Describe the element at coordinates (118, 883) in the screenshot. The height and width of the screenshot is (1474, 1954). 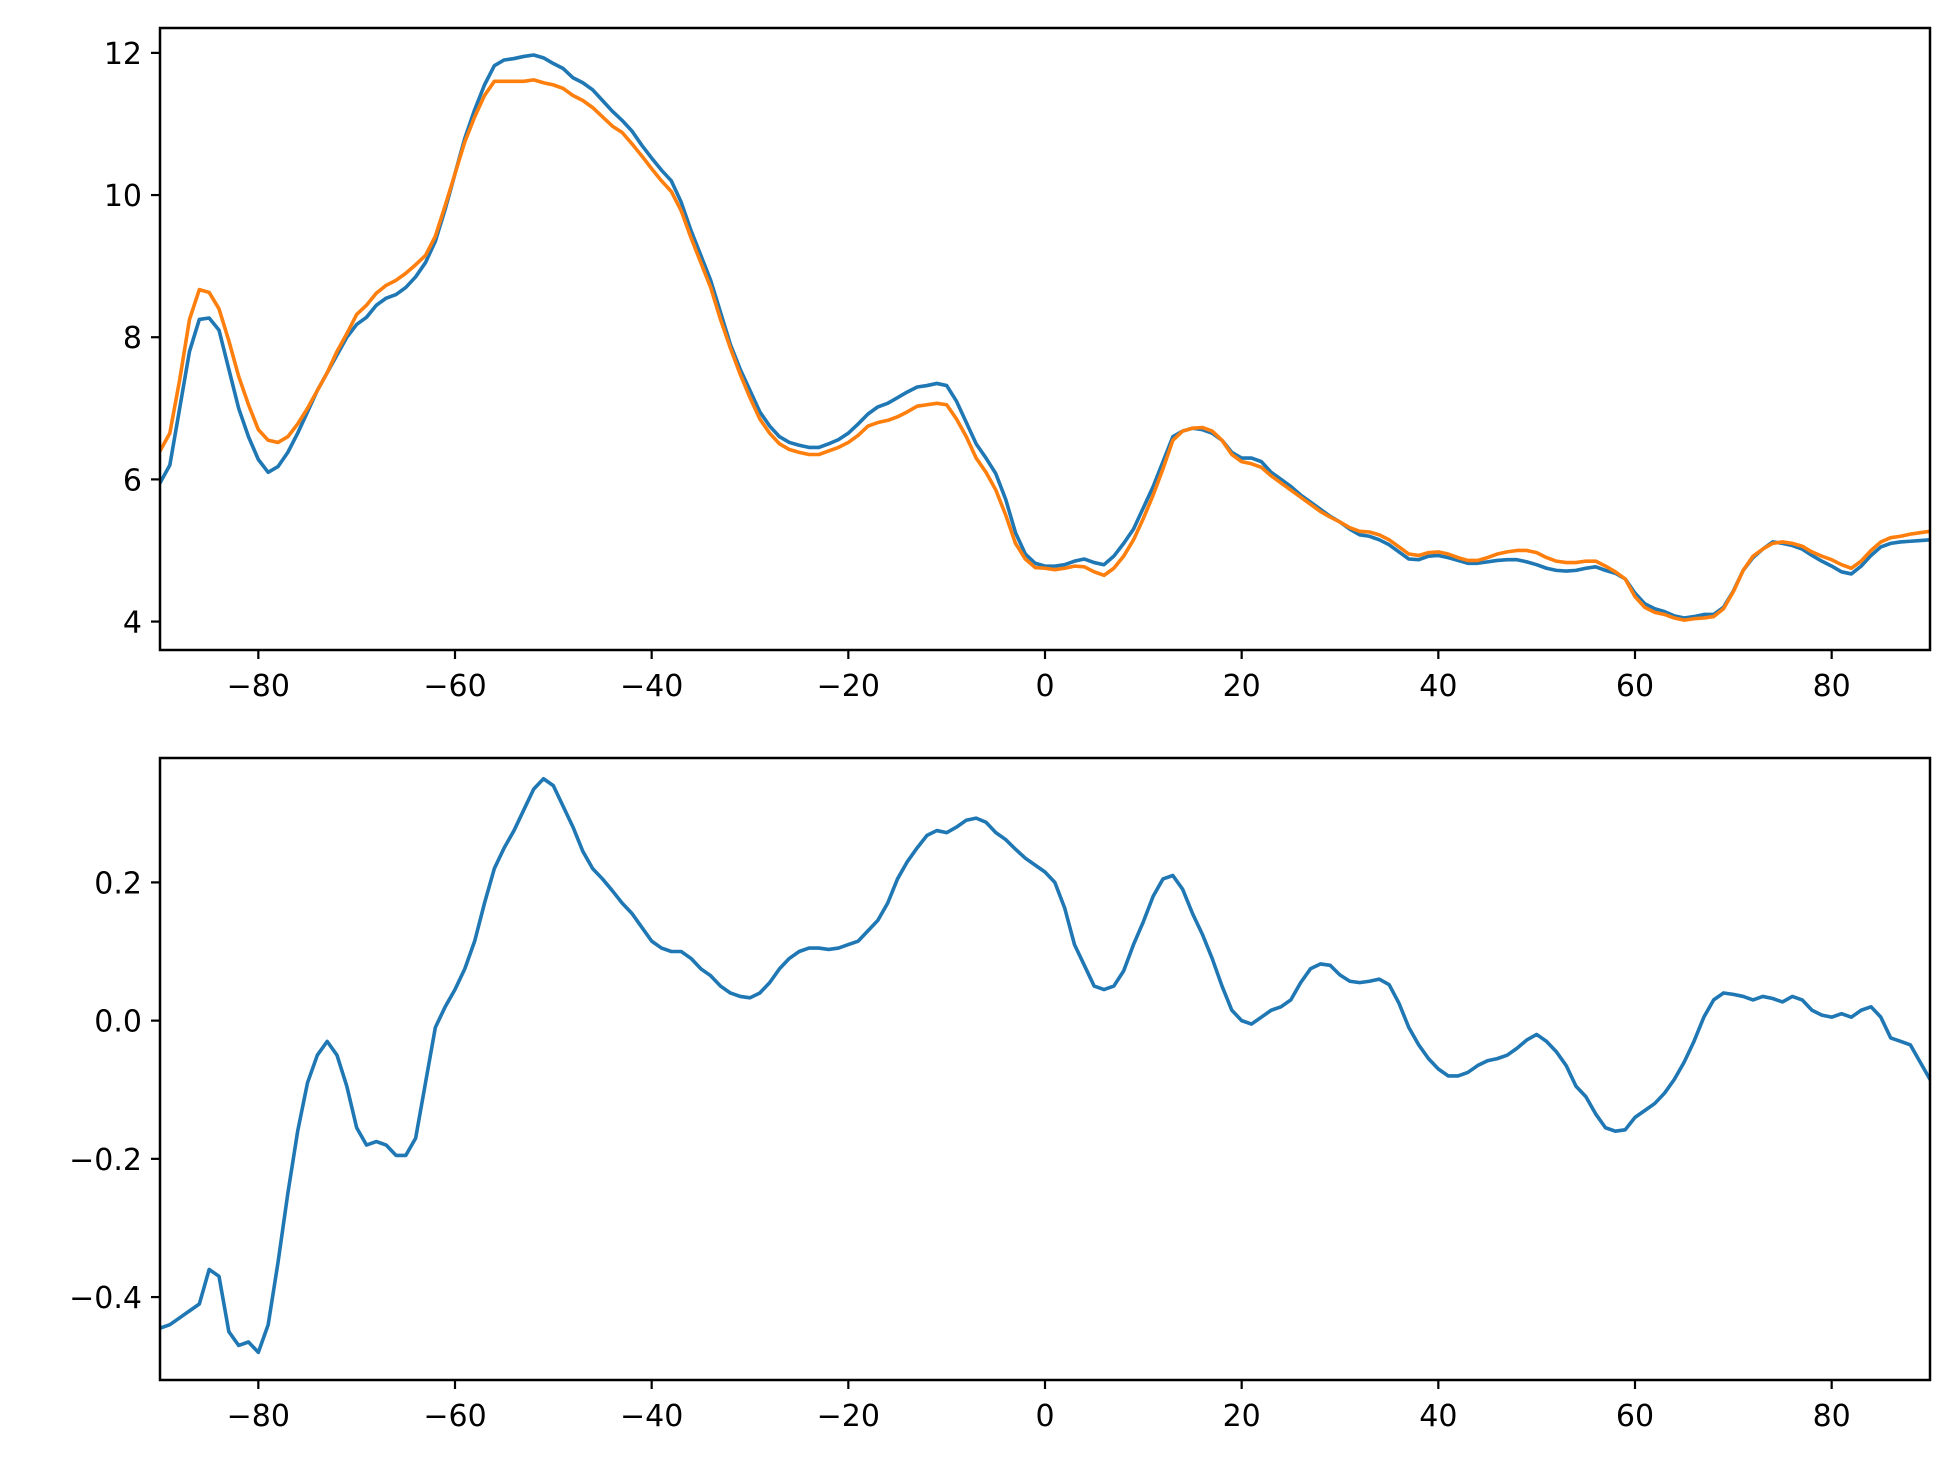
I see `y-tick-label: 0.2` at that location.